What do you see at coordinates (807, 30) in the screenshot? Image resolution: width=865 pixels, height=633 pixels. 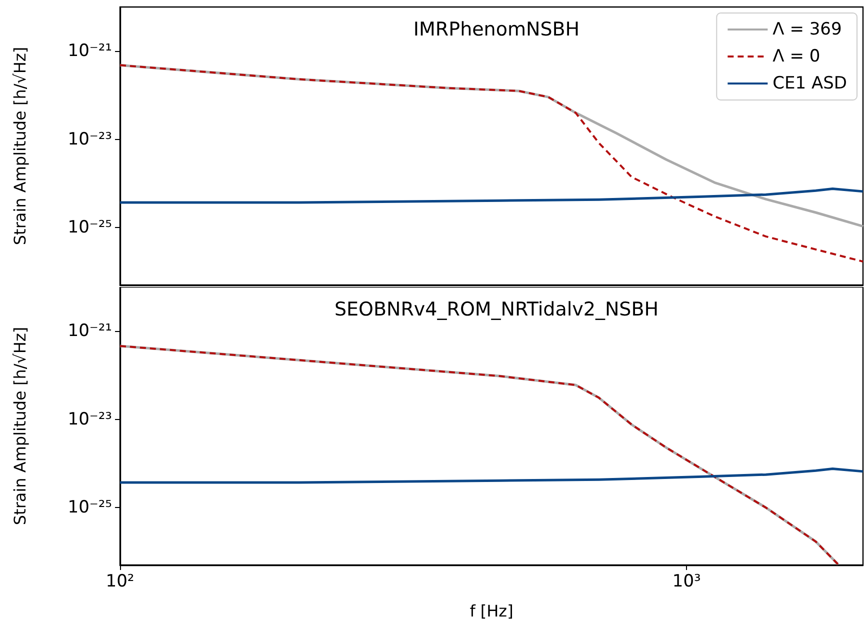 I see `legend-label: Λ = 369` at bounding box center [807, 30].